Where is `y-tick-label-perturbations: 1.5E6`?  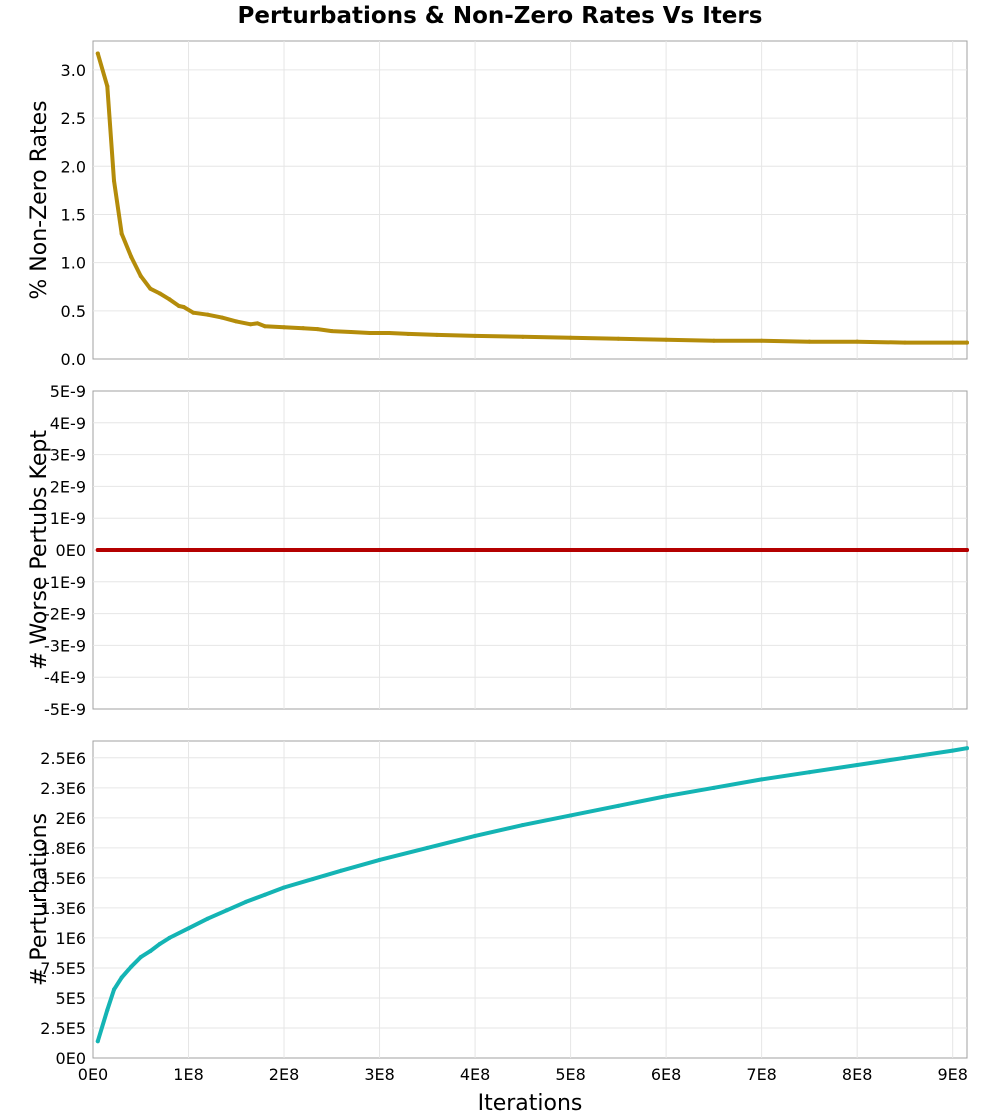 y-tick-label-perturbations: 1.5E6 is located at coordinates (63, 878).